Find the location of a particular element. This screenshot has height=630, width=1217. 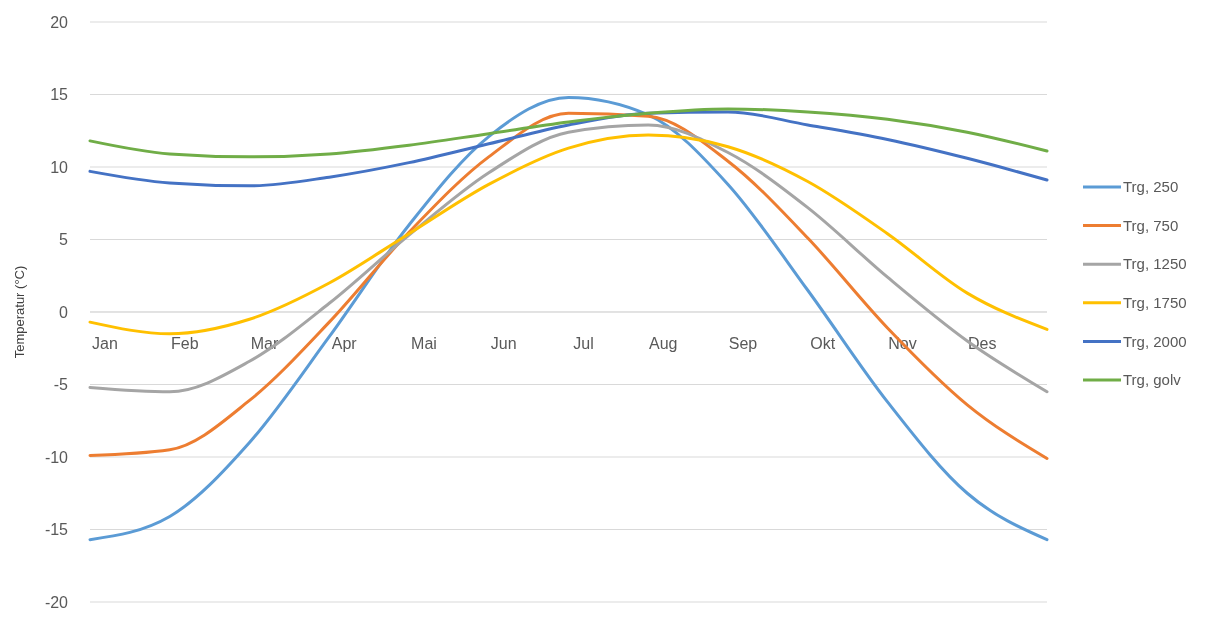

y-tick-label: -5 is located at coordinates (61, 385).